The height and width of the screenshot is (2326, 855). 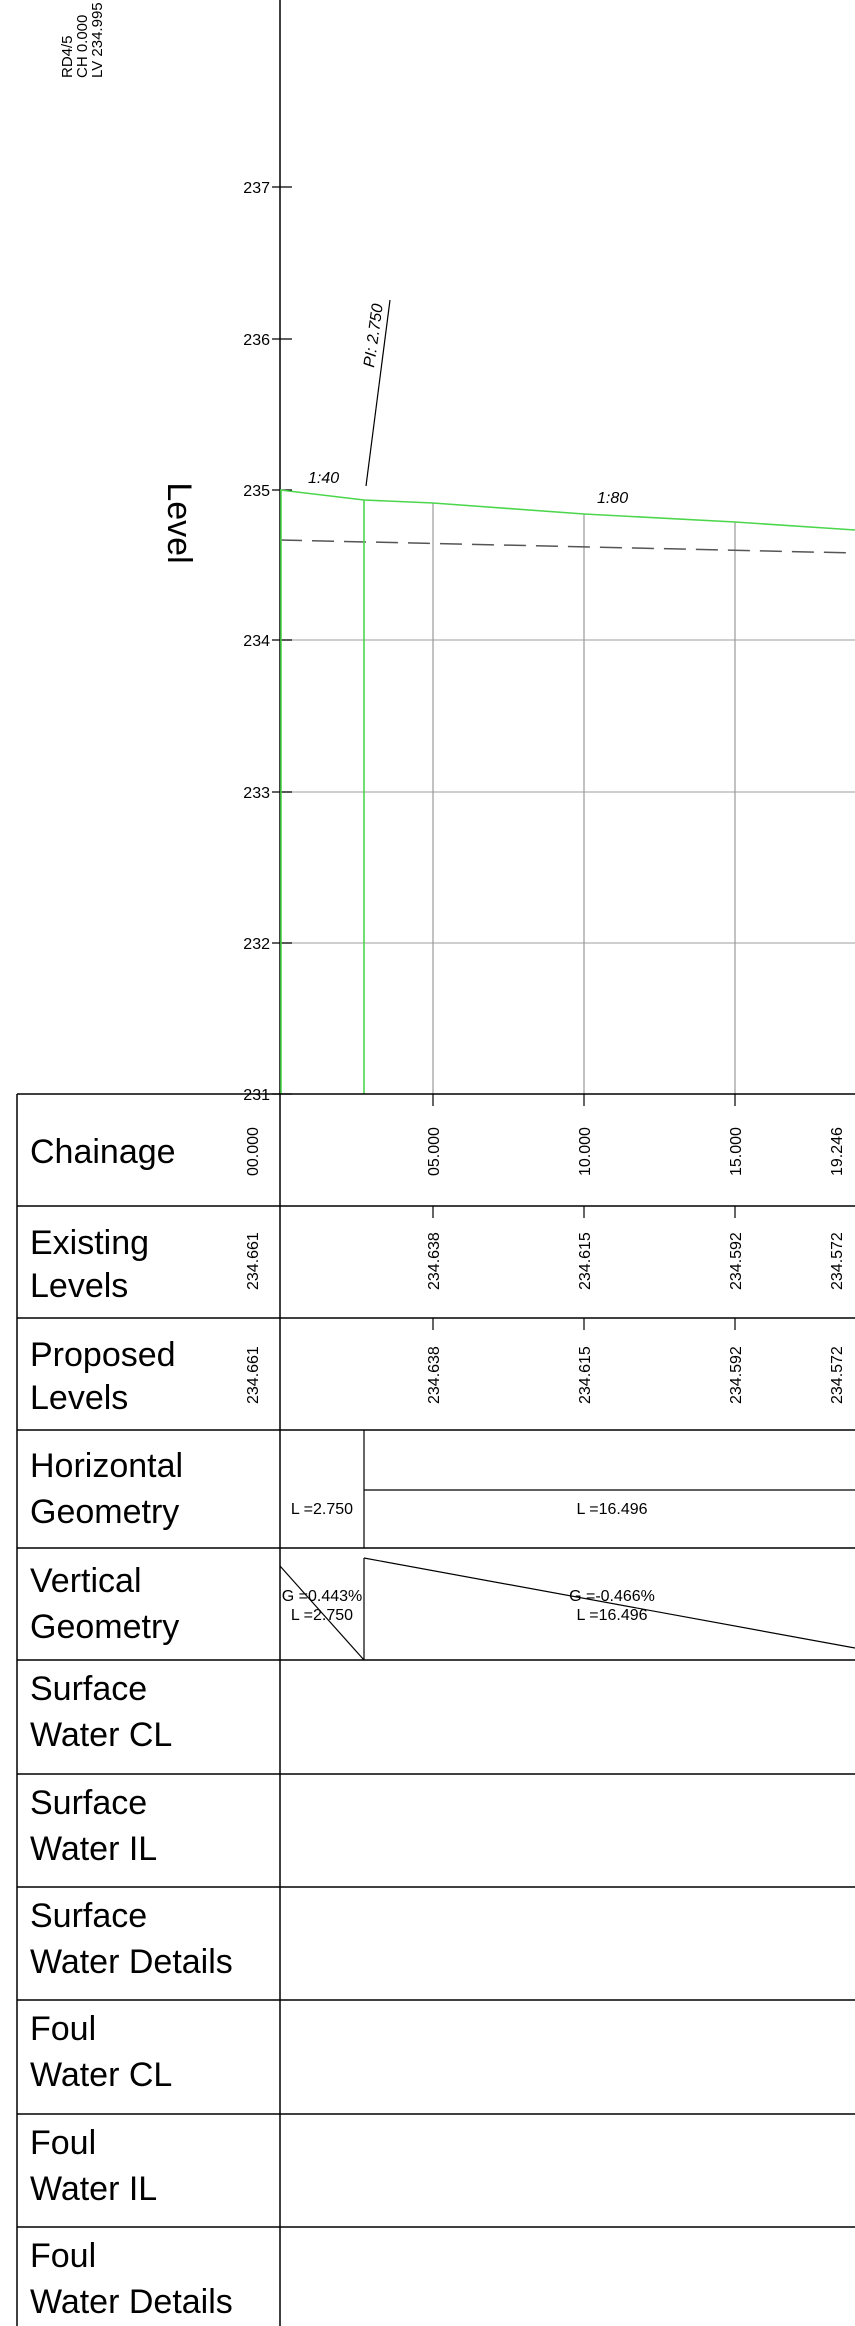 I want to click on y-tick-label: 234, so click(x=256, y=641).